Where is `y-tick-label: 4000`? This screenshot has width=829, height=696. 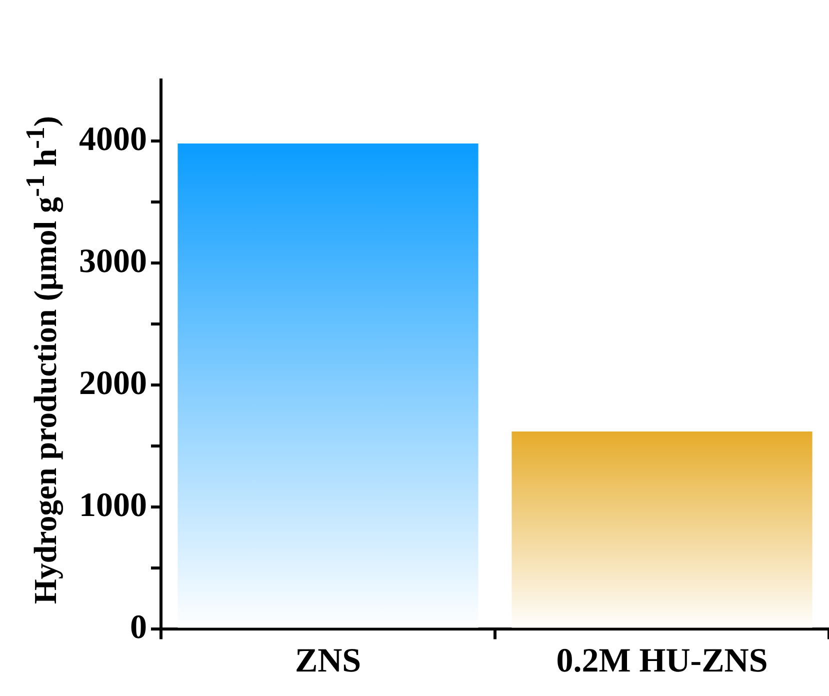 y-tick-label: 4000 is located at coordinates (113, 139).